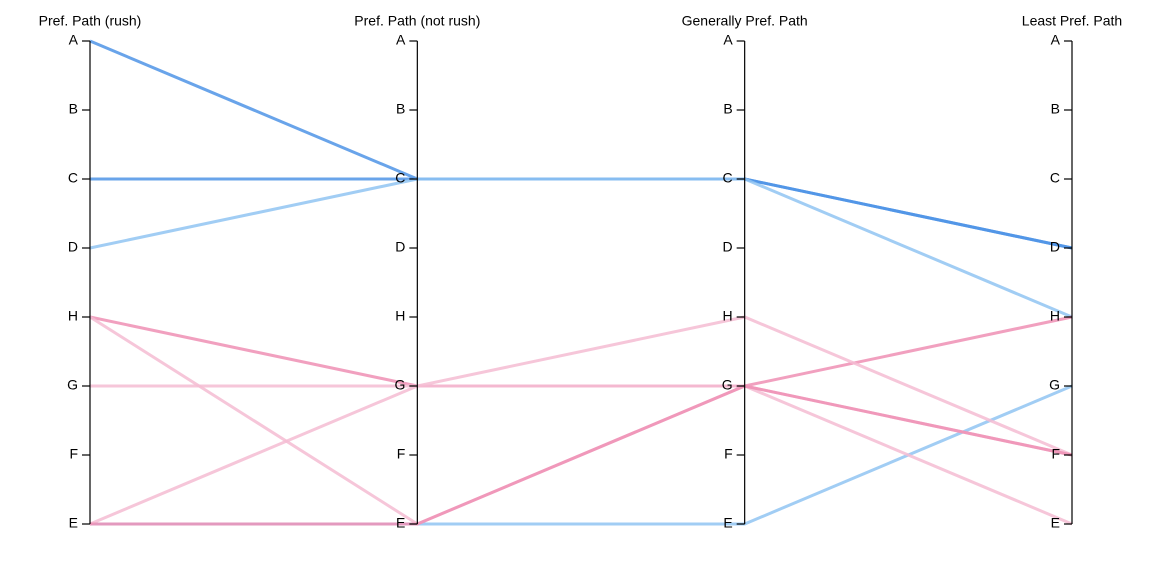  I want to click on axis-title: Least Pref. Path, so click(1072, 21).